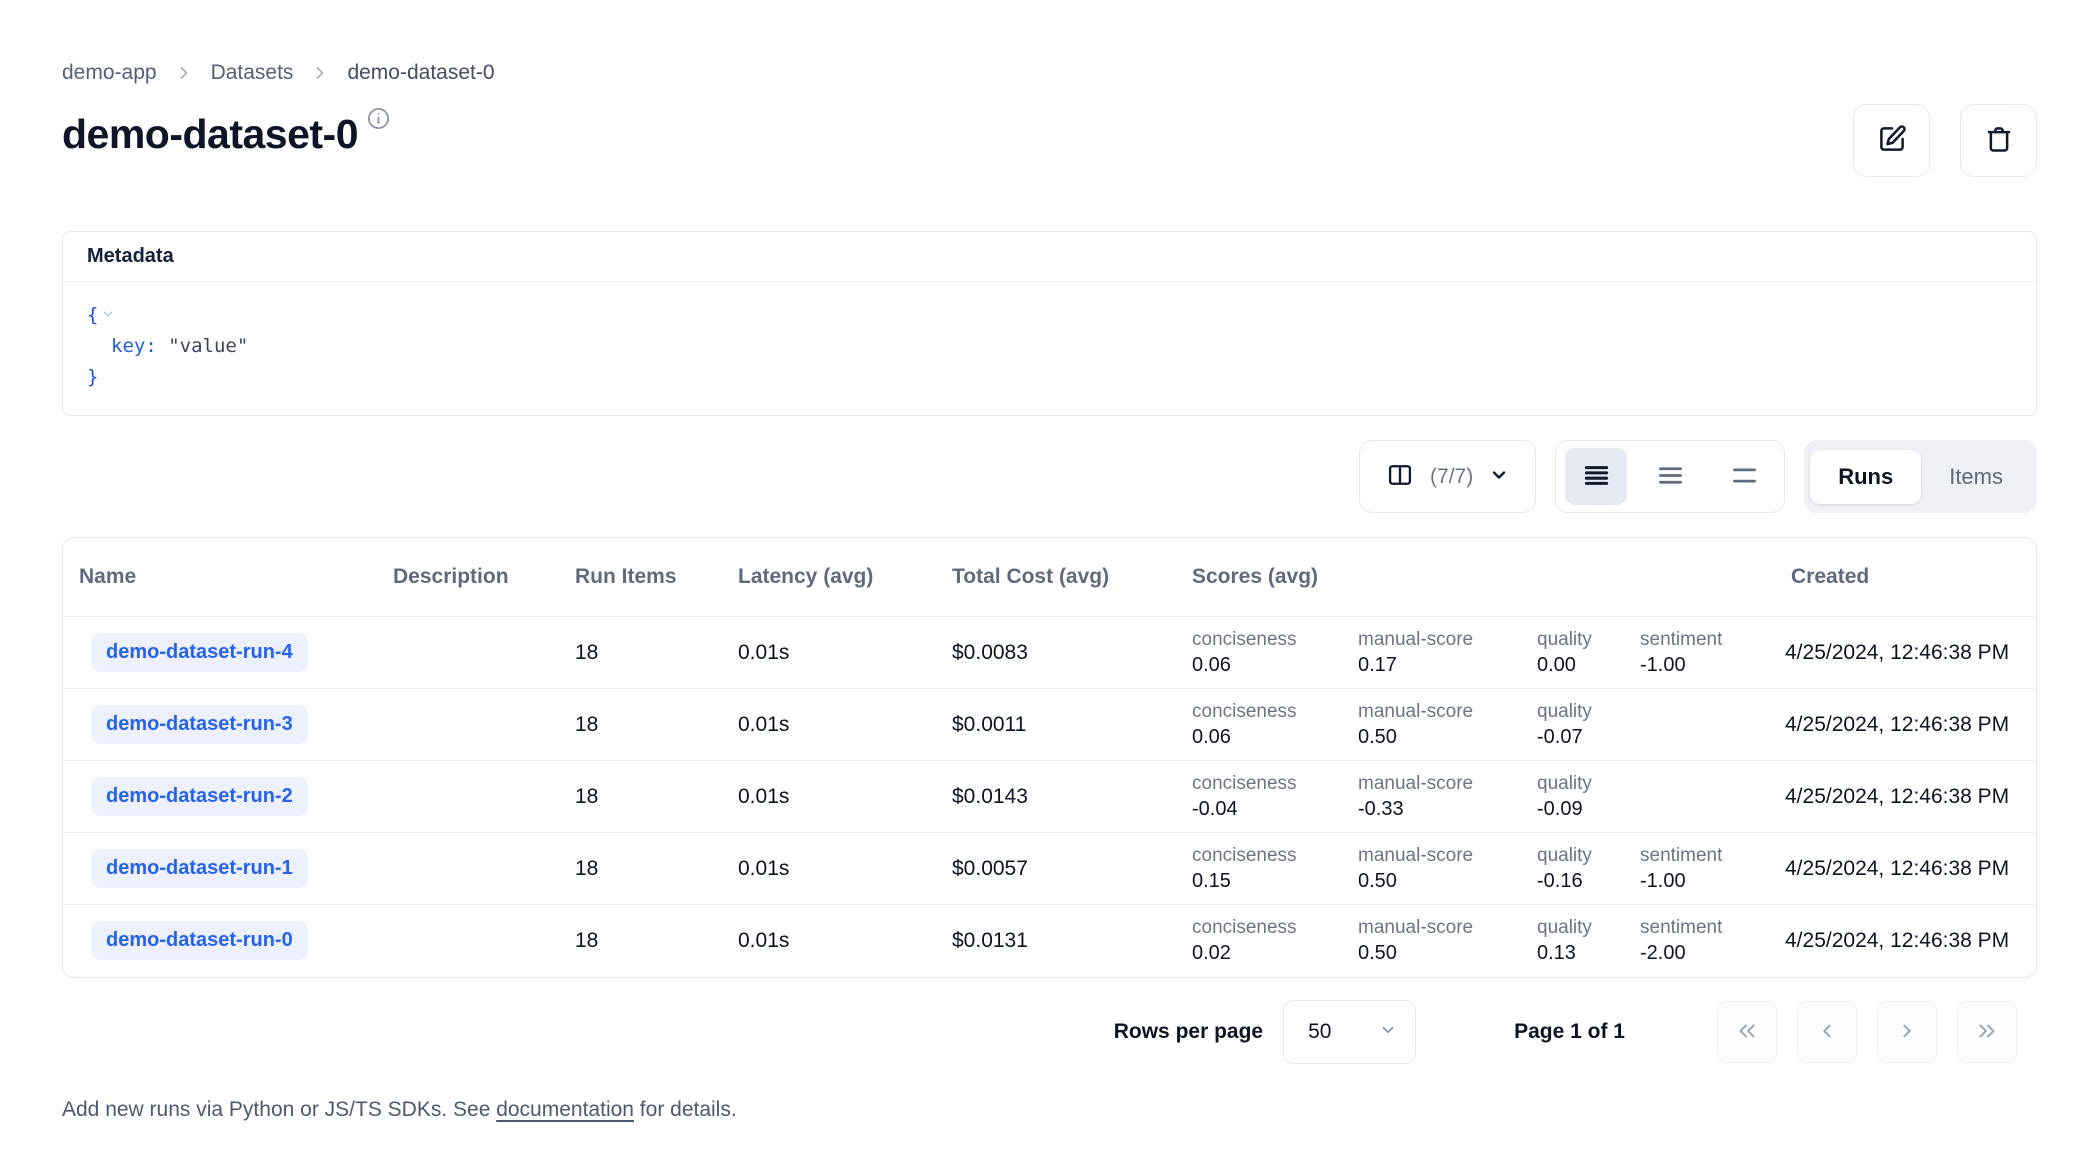 The height and width of the screenshot is (1164, 2100). I want to click on json-line-open: {, so click(1049, 315).